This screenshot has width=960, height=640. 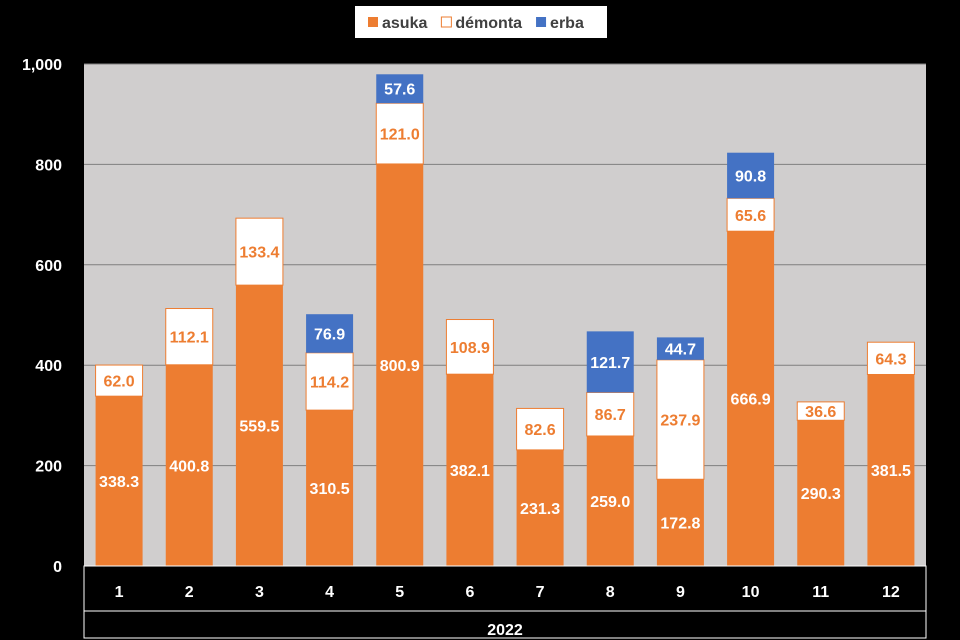 What do you see at coordinates (329, 592) in the screenshot?
I see `x-tick-label: 4` at bounding box center [329, 592].